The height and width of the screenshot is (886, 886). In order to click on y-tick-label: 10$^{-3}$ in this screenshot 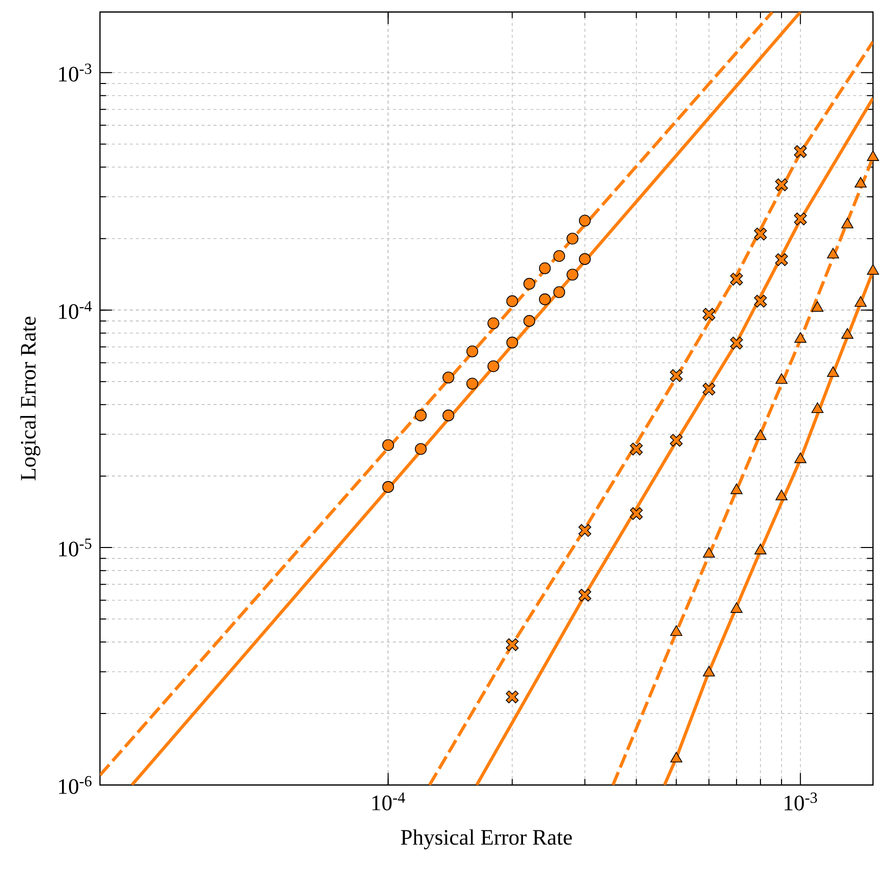, I will do `click(75, 73)`.